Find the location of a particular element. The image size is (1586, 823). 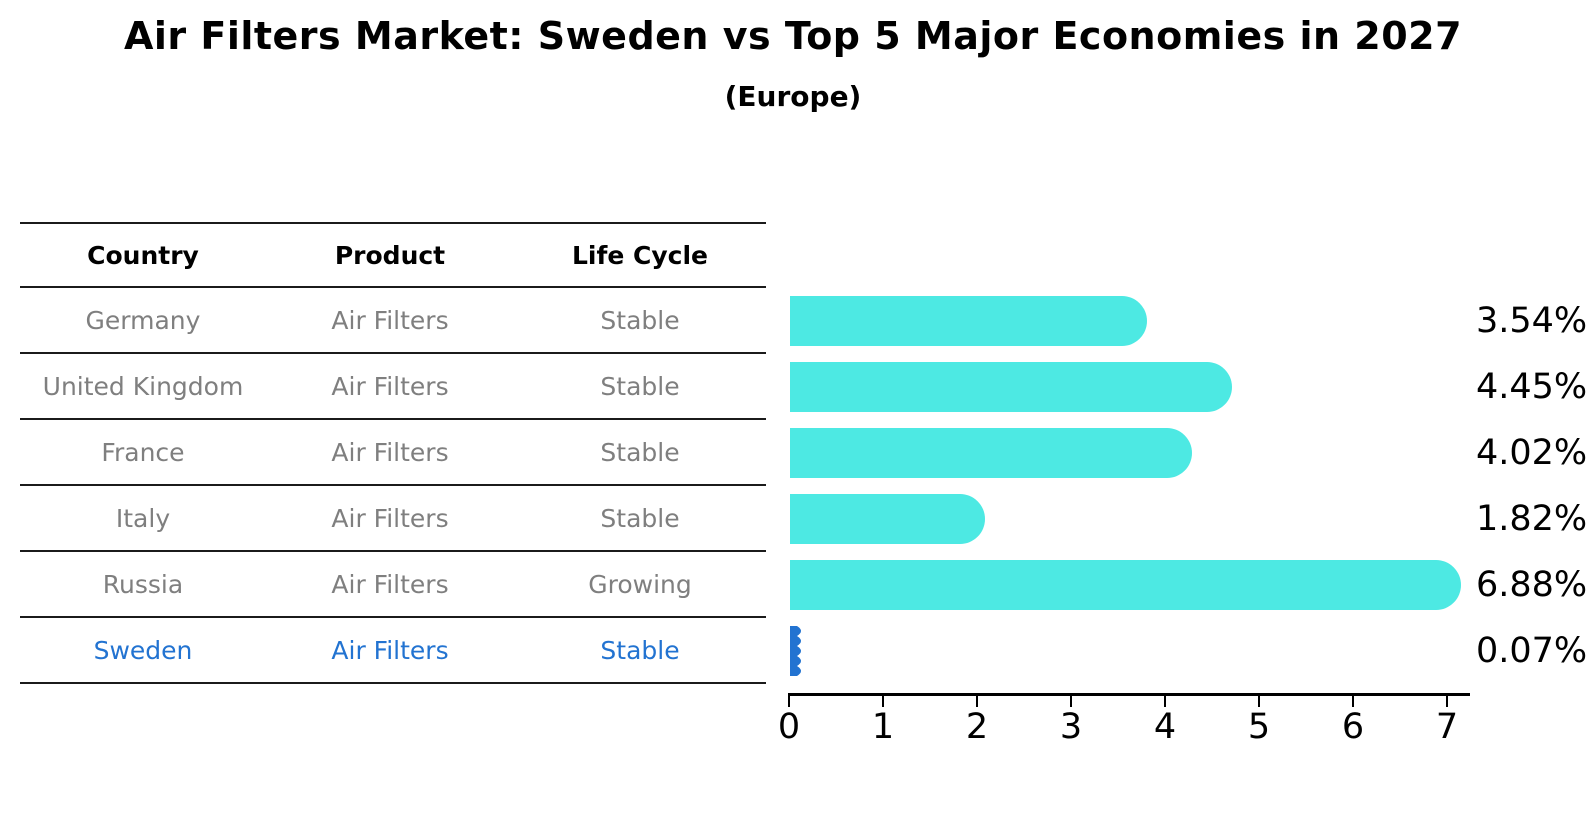

highlight-bar-shape is located at coordinates (795, 651).